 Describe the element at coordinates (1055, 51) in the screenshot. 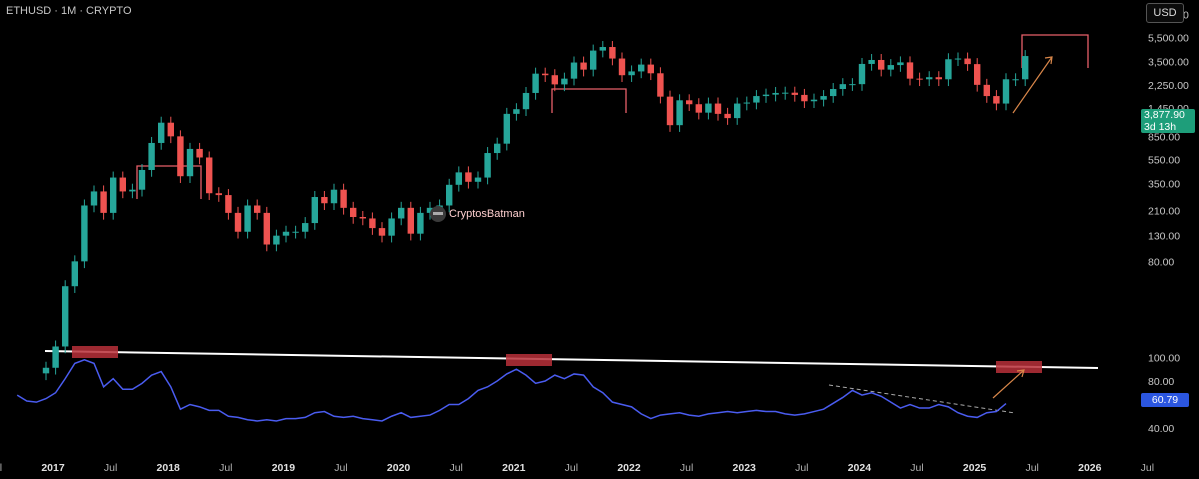

I see `target-bracket-2026` at that location.